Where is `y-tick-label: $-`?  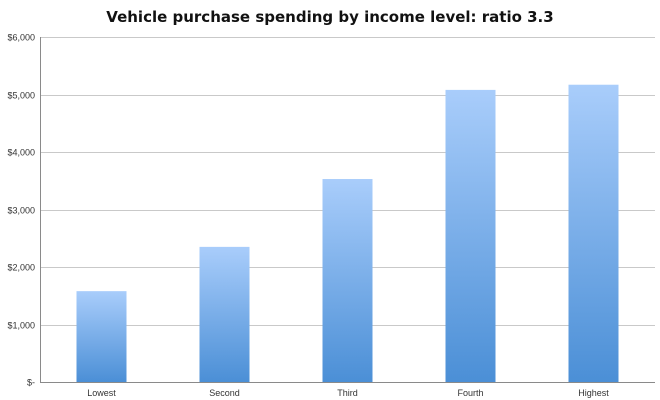 y-tick-label: $- is located at coordinates (31, 383).